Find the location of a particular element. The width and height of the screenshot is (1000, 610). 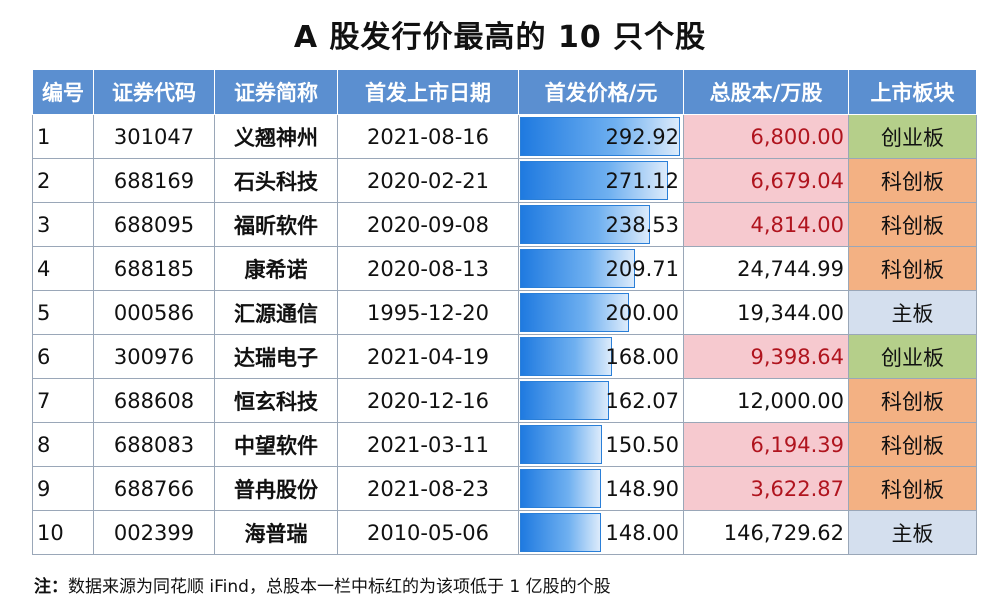

ipo-price: 150.50 is located at coordinates (642, 444).